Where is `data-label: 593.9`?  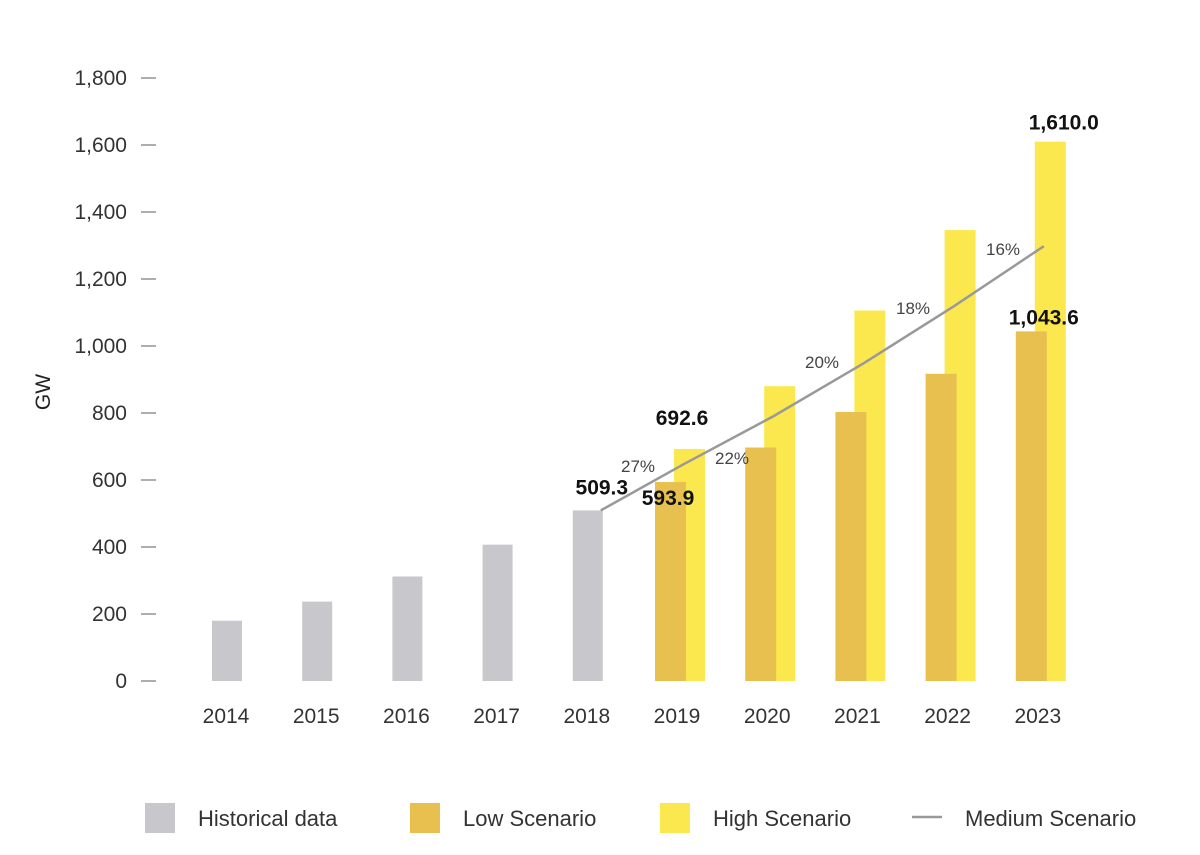 data-label: 593.9 is located at coordinates (668, 498).